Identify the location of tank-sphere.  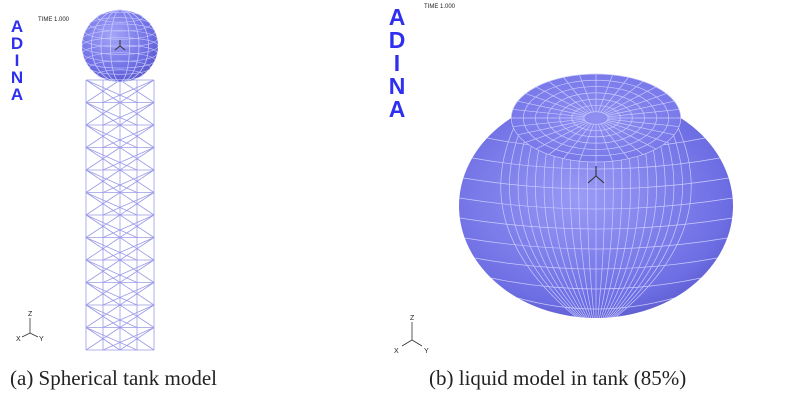
(120, 46).